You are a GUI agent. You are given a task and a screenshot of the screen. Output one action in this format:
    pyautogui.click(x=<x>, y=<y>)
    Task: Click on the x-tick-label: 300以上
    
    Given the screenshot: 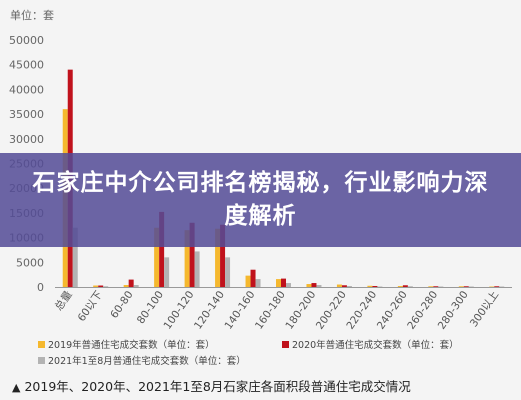 What is the action you would take?
    pyautogui.click(x=484, y=309)
    